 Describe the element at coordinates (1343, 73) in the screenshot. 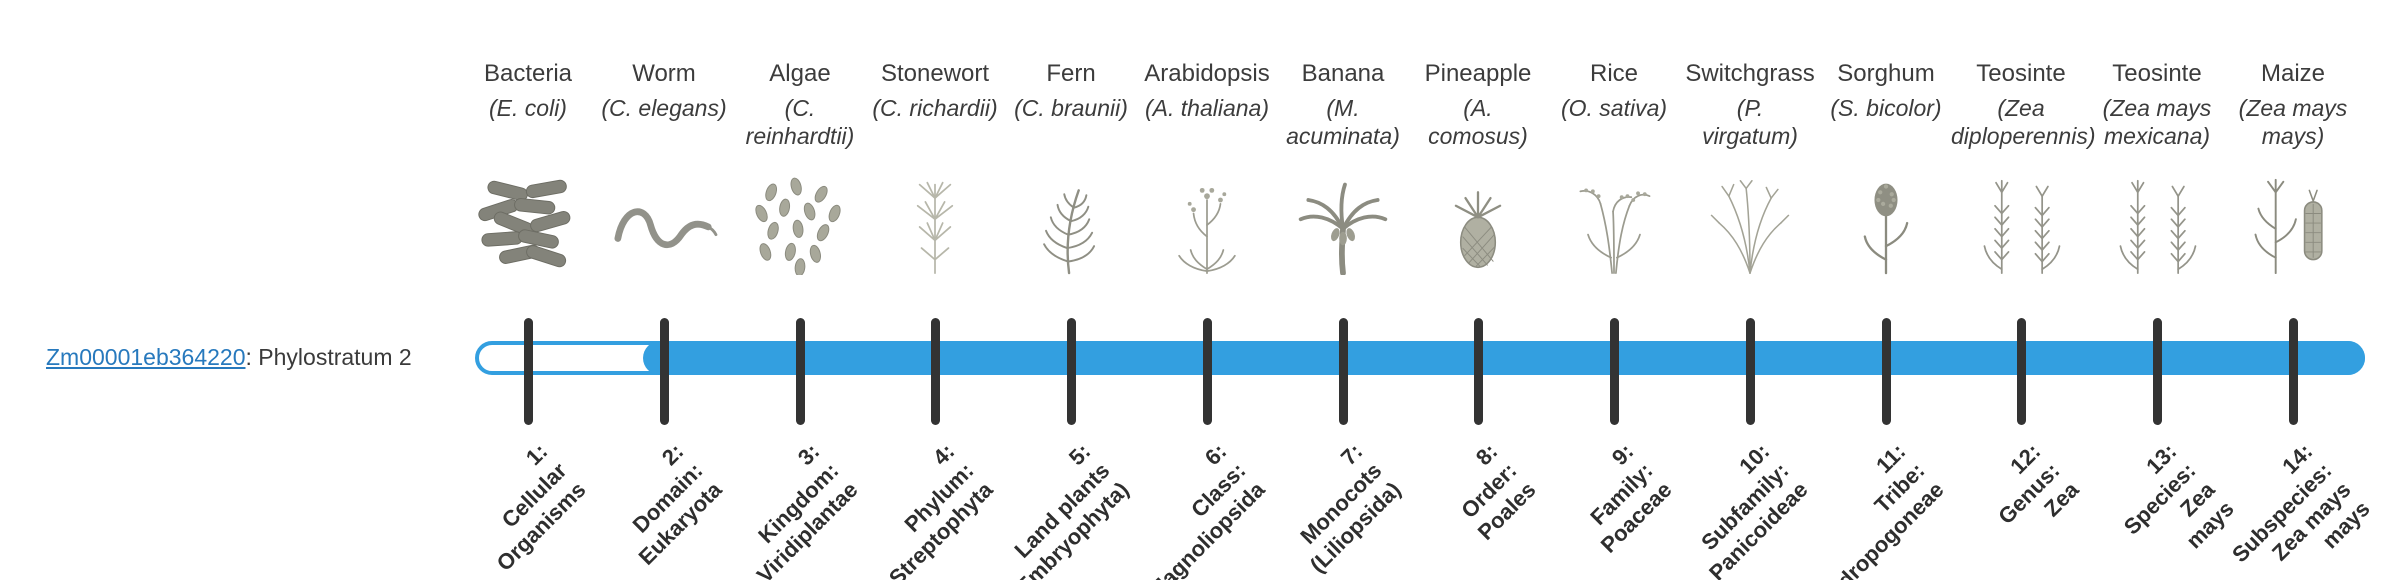

I see `organism-common-name: Banana` at that location.